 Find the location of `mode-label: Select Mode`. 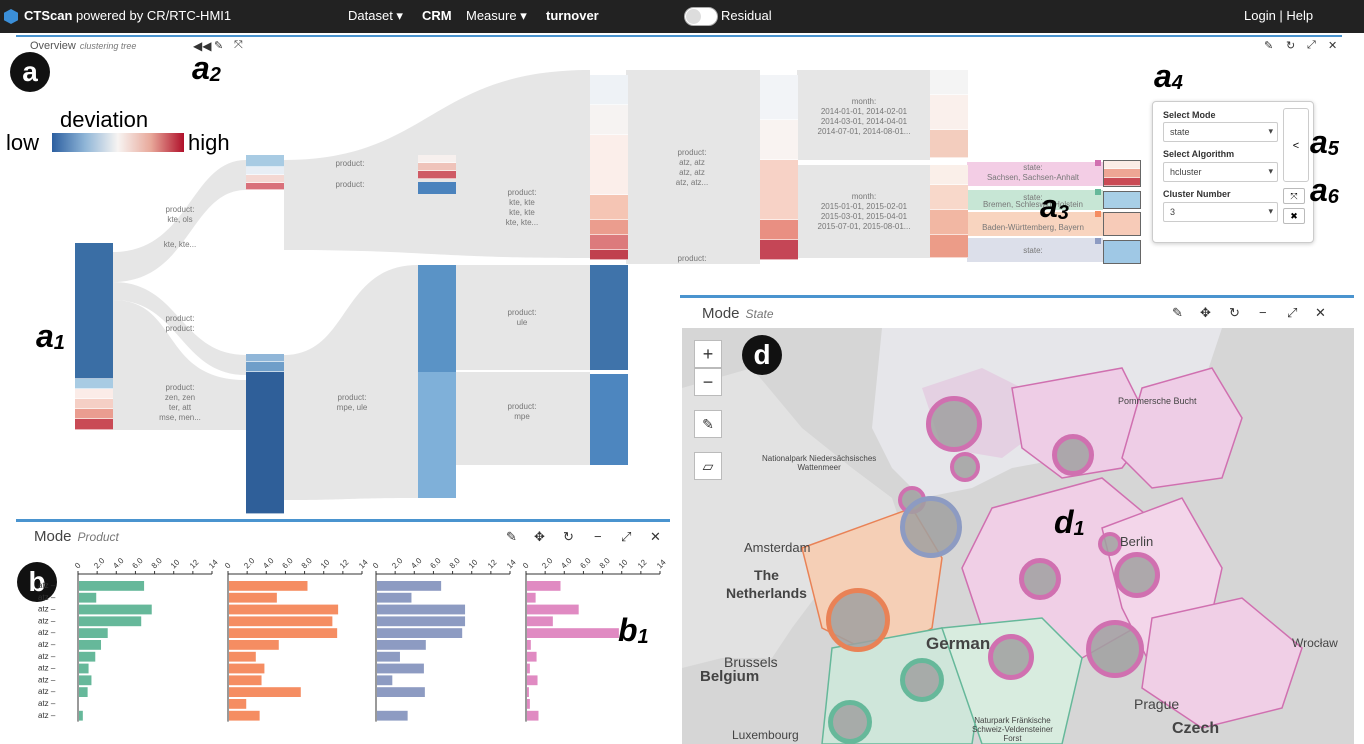

mode-label: Select Mode is located at coordinates (1189, 115).